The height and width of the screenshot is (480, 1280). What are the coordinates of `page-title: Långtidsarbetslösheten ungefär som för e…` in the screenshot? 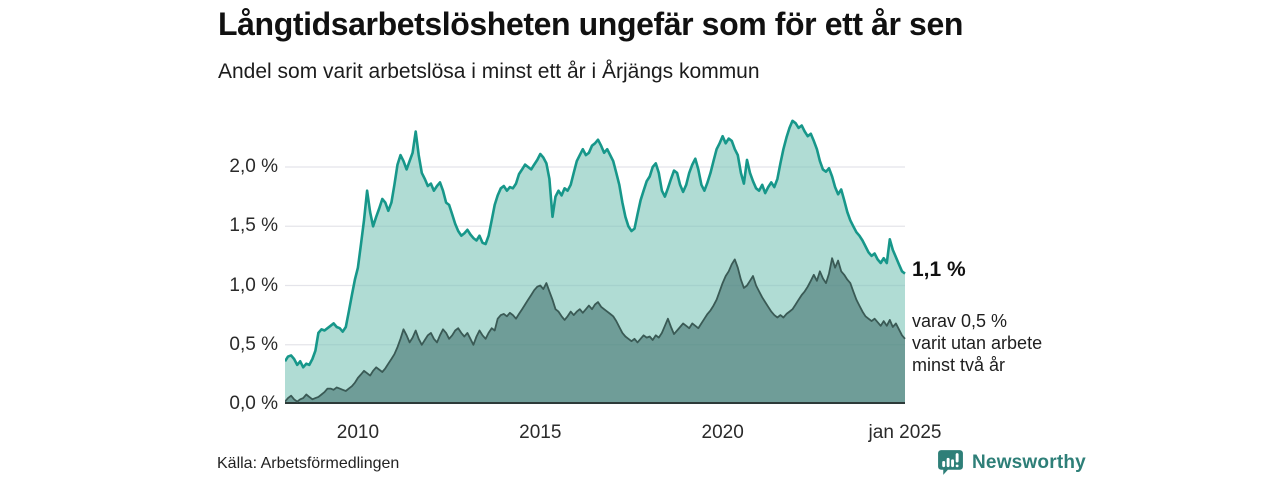 It's located at (590, 24).